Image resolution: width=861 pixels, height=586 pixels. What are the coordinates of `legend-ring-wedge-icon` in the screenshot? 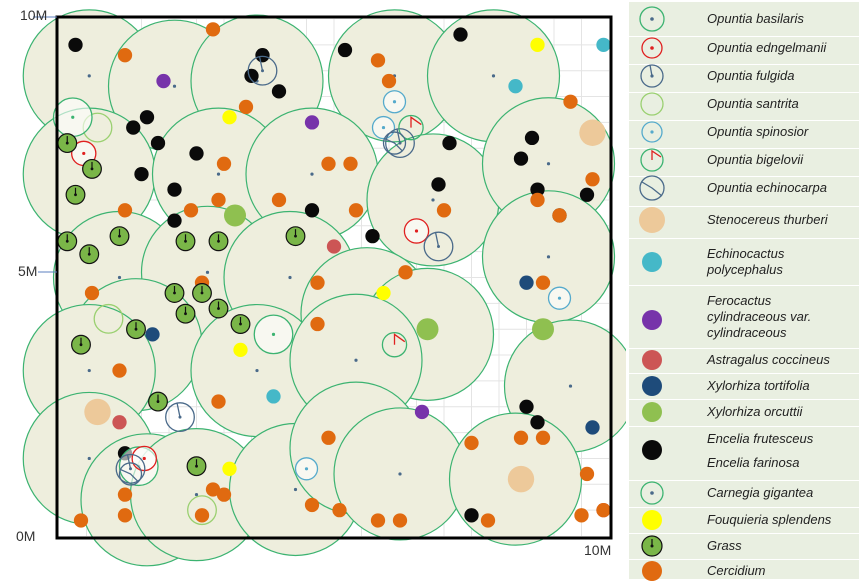 It's located at (652, 188).